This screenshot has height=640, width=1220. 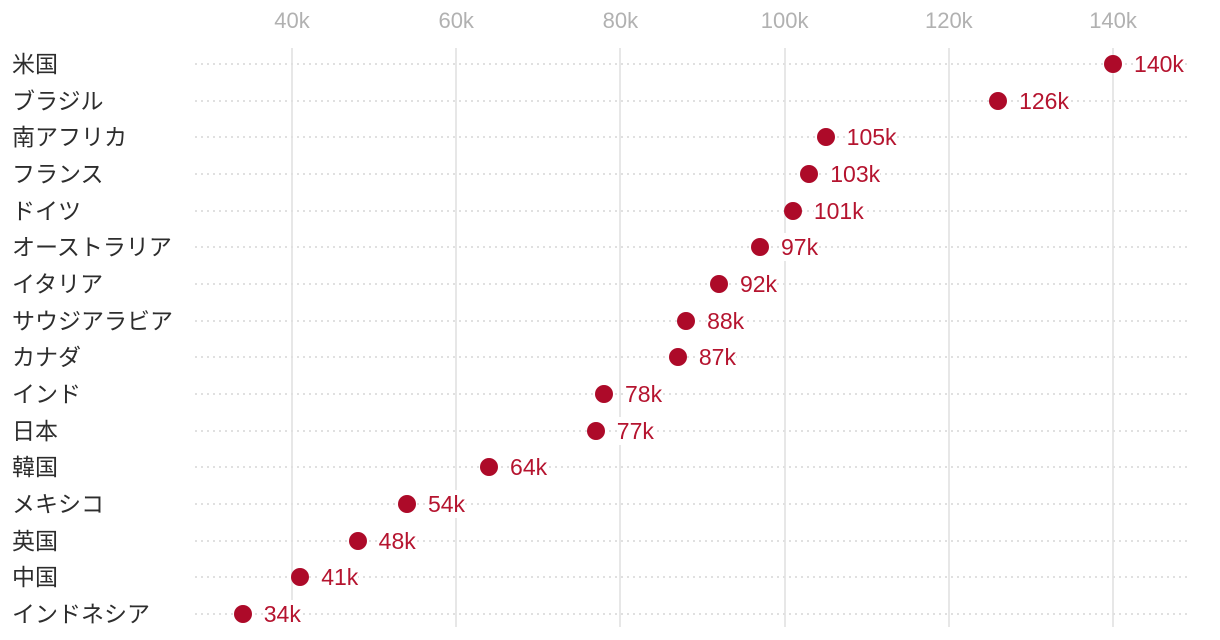 What do you see at coordinates (446, 504) in the screenshot?
I see `data-value-label: 54k` at bounding box center [446, 504].